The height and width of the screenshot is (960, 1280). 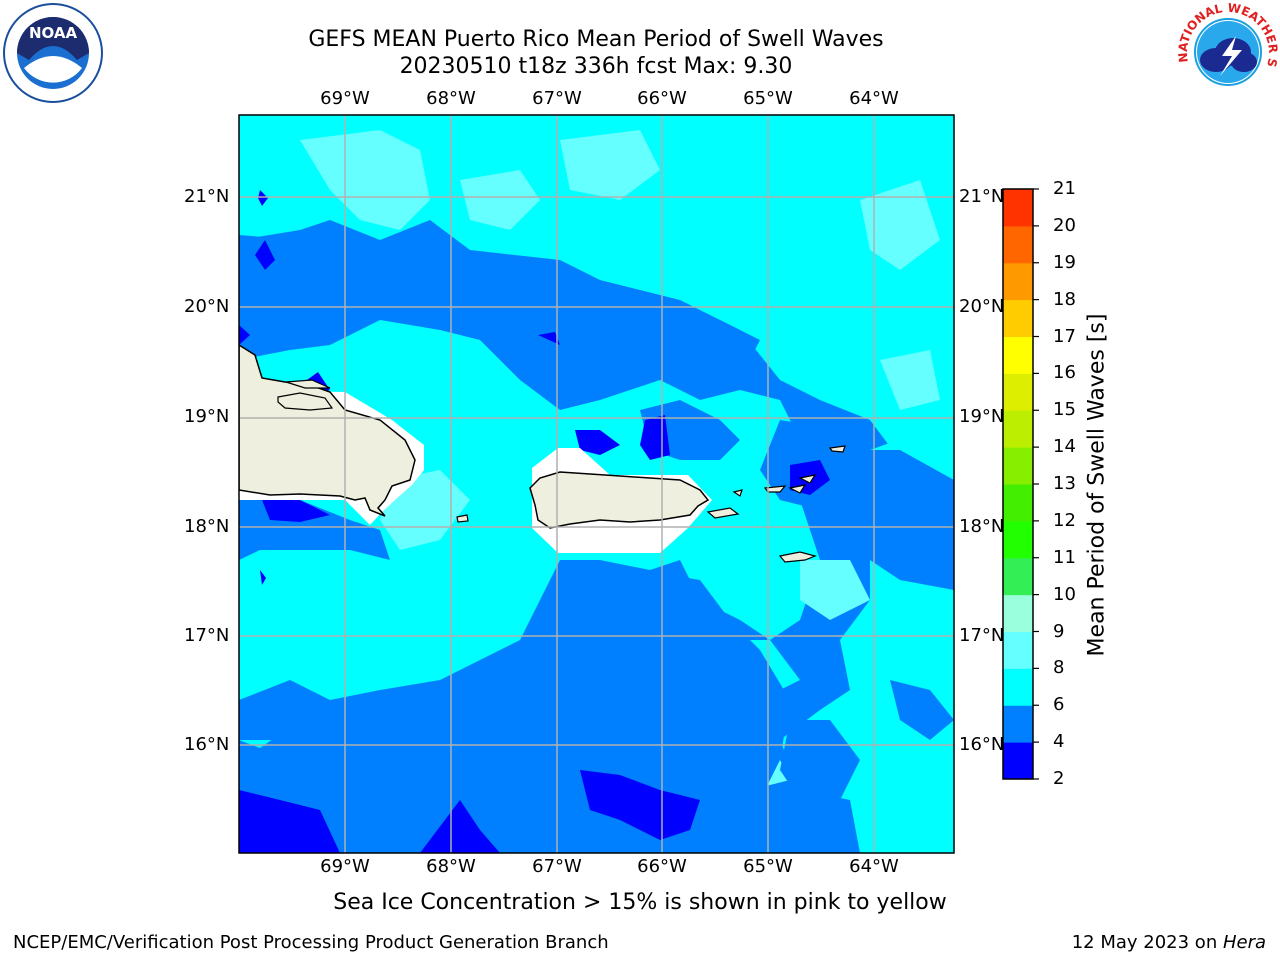 What do you see at coordinates (1064, 557) in the screenshot?
I see `colorbar-tick-label: 11` at bounding box center [1064, 557].